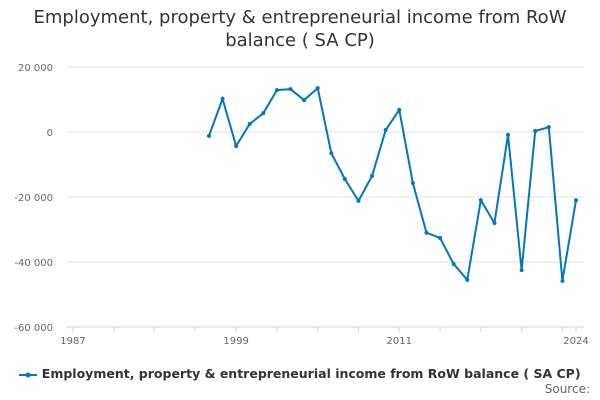  Describe the element at coordinates (33, 263) in the screenshot. I see `y-tick-label: -40 000` at that location.